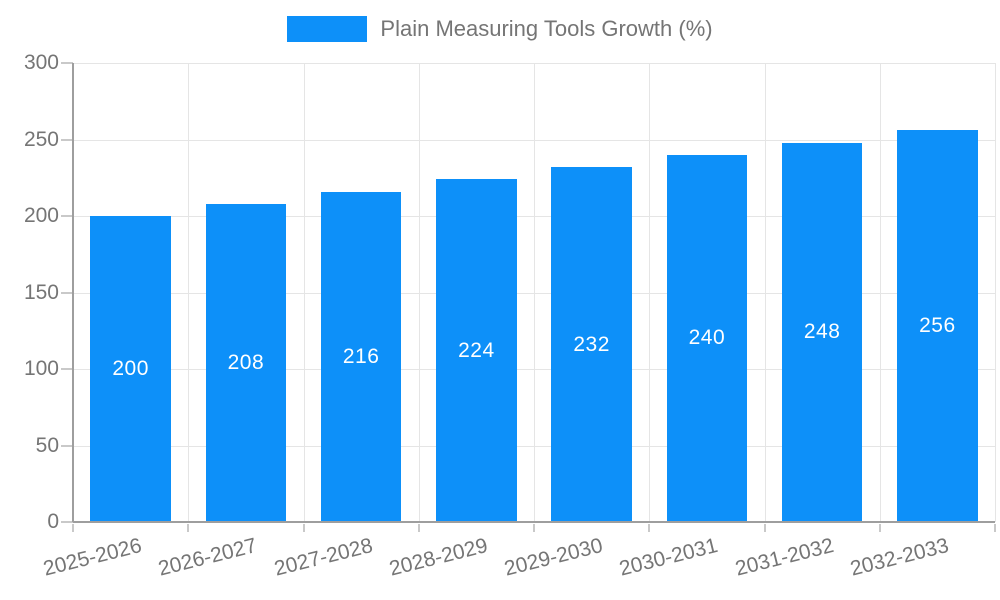 The image size is (1000, 600). Describe the element at coordinates (47, 445) in the screenshot. I see `y-axis-tick-label: 50` at that location.